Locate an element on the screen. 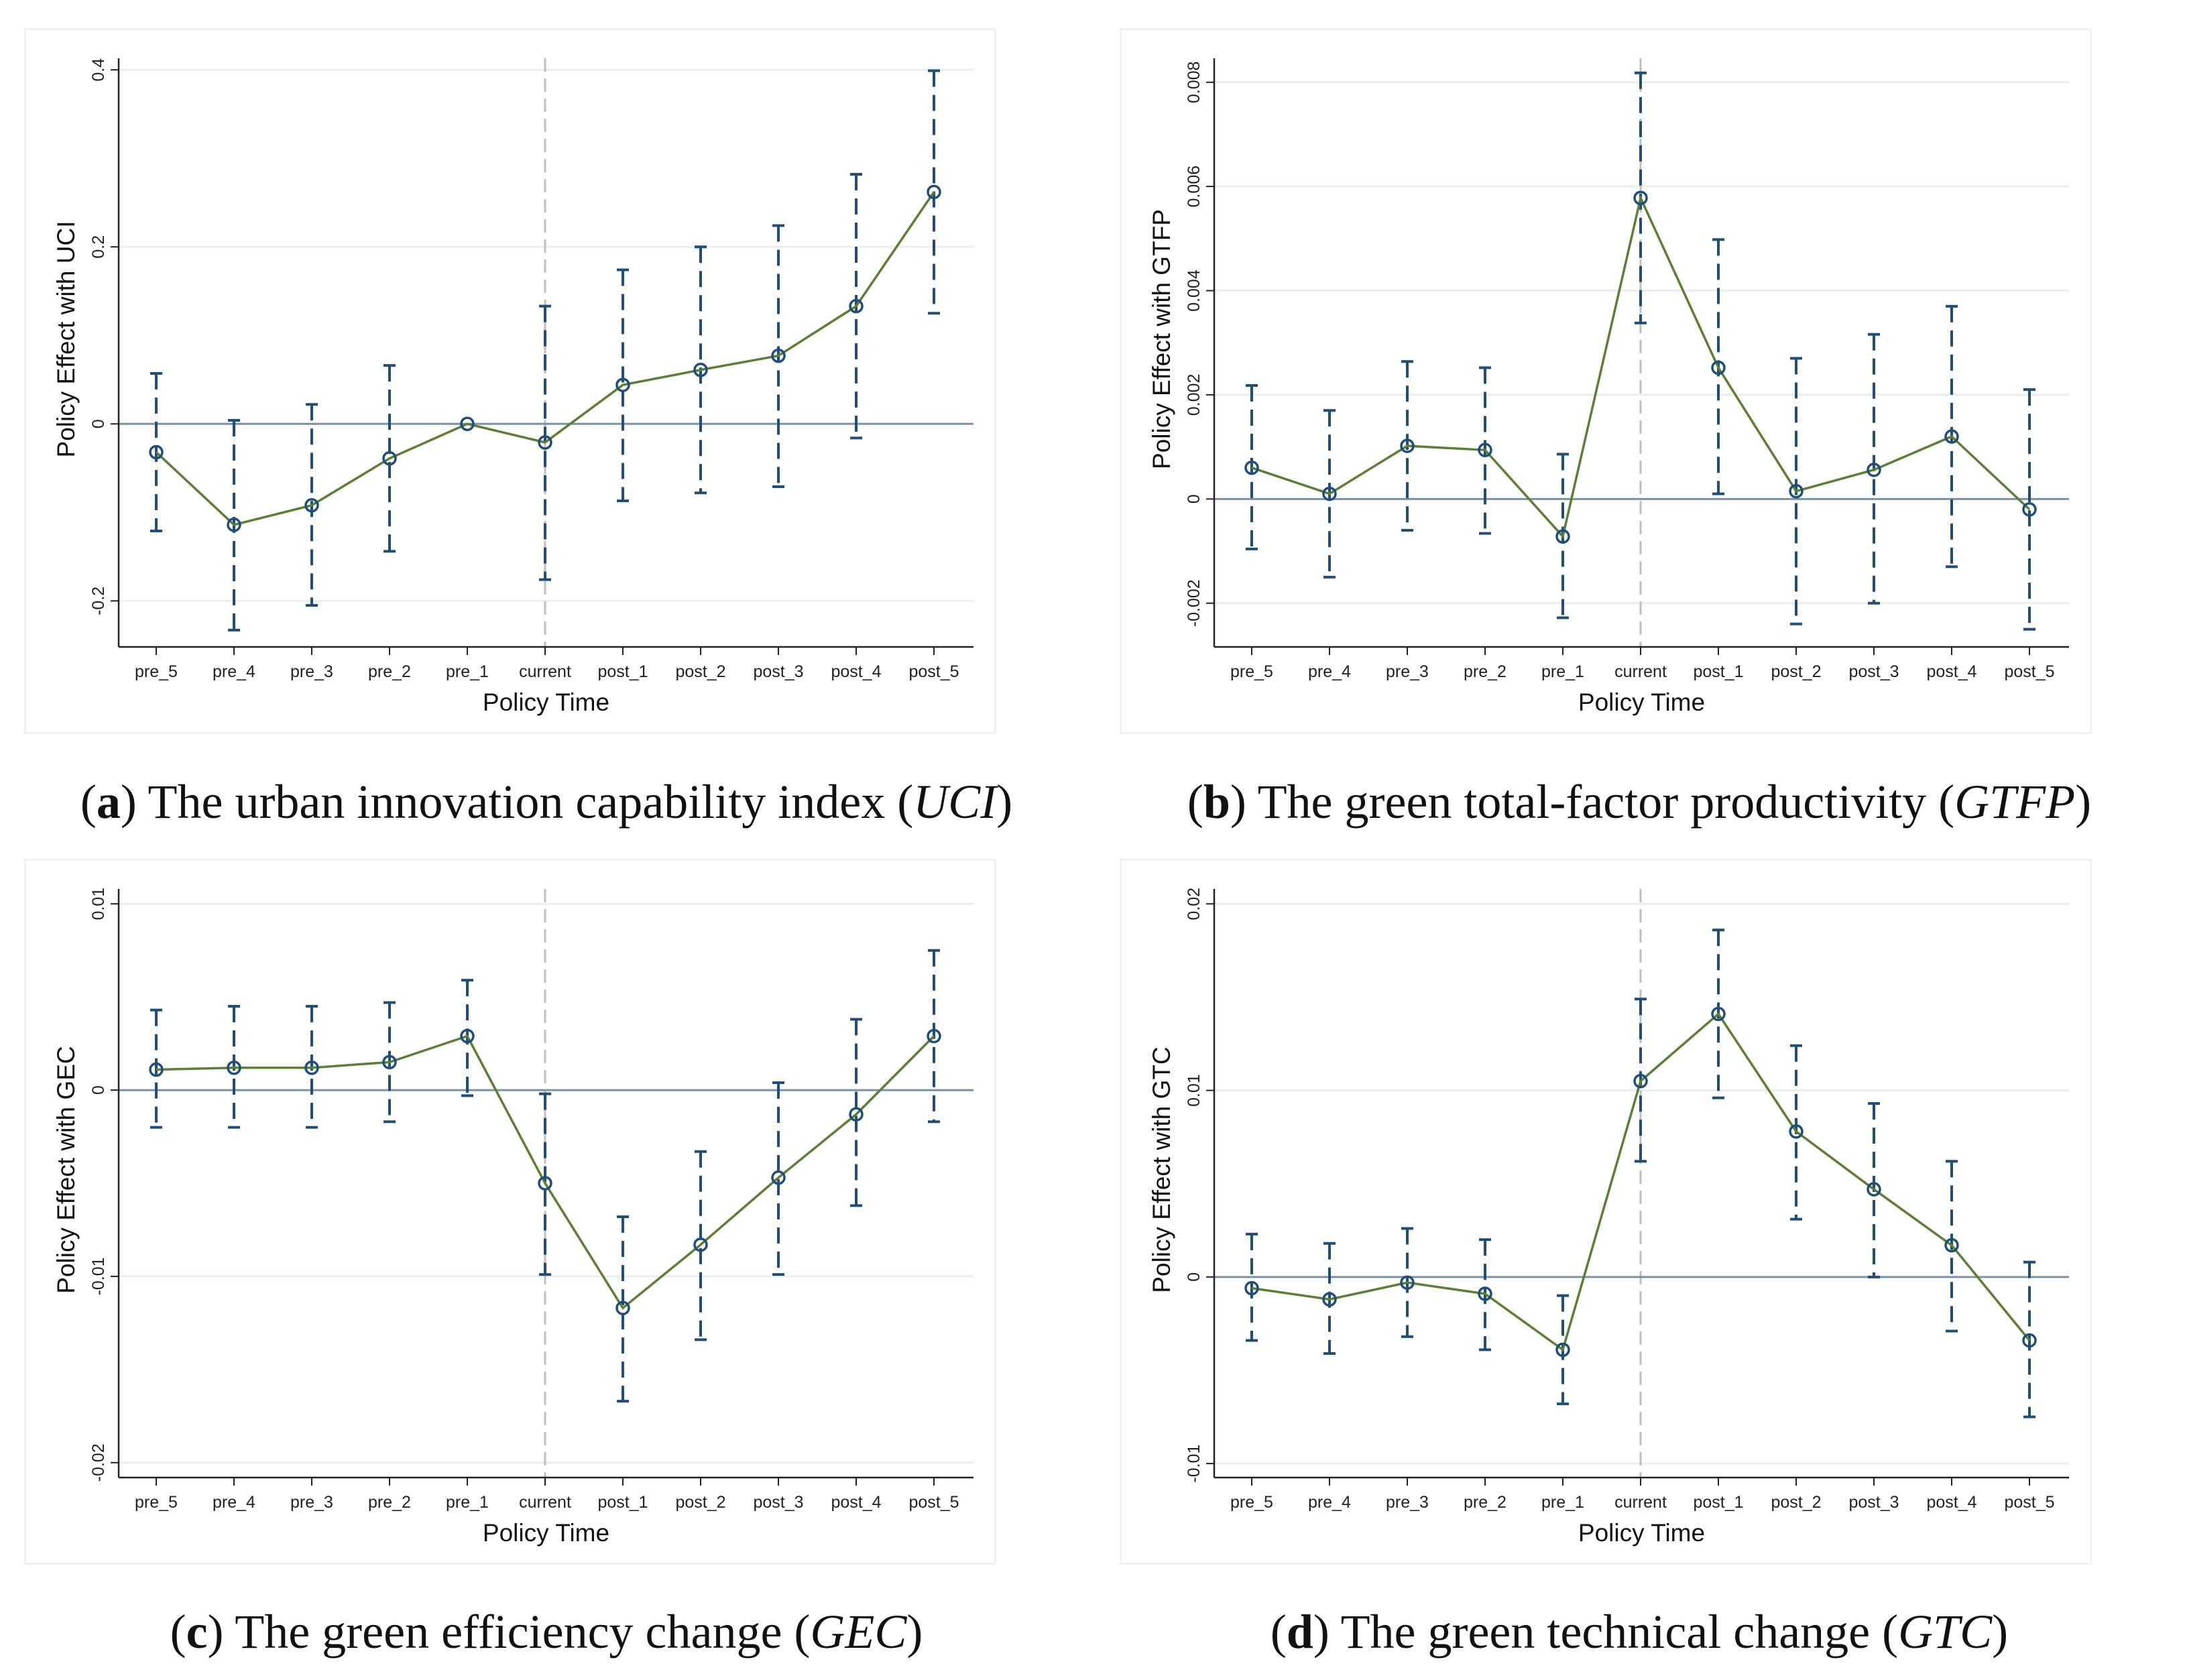 This screenshot has width=2185, height=1680. caption-abbr: GTC is located at coordinates (1945, 1632).